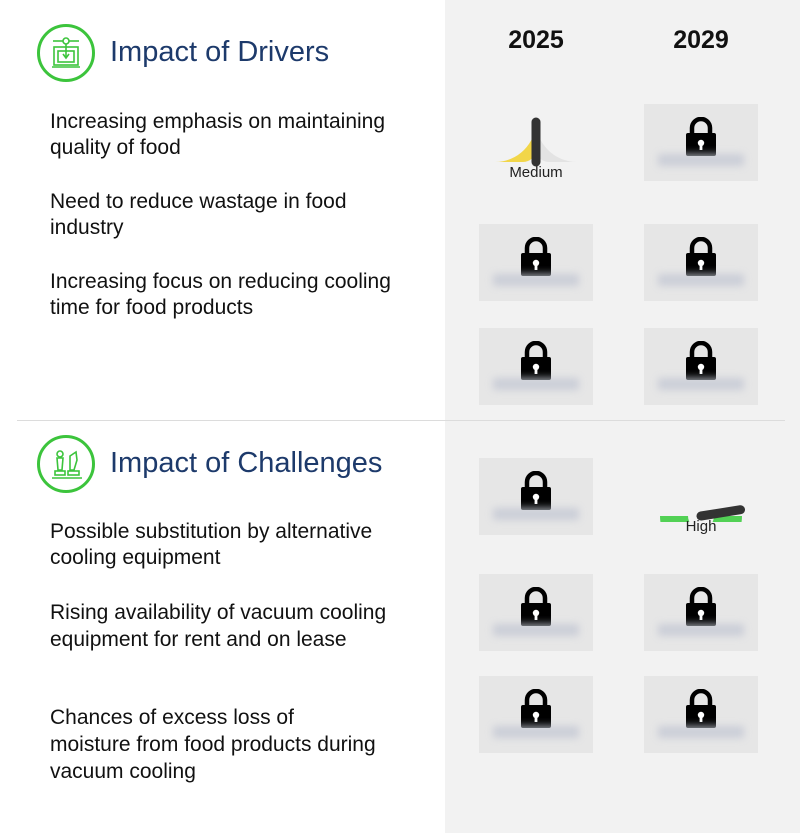  I want to click on chess-icon, so click(66, 464).